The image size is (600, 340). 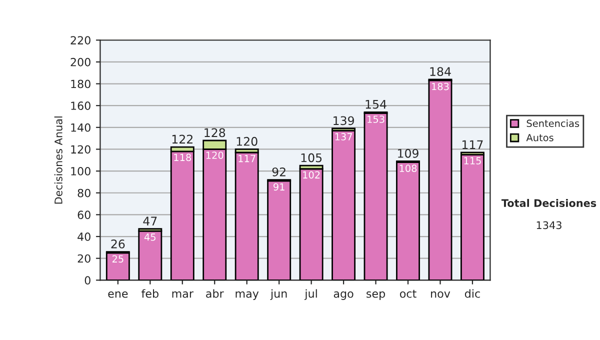 I want to click on text: Total Decisiones, so click(x=548, y=203).